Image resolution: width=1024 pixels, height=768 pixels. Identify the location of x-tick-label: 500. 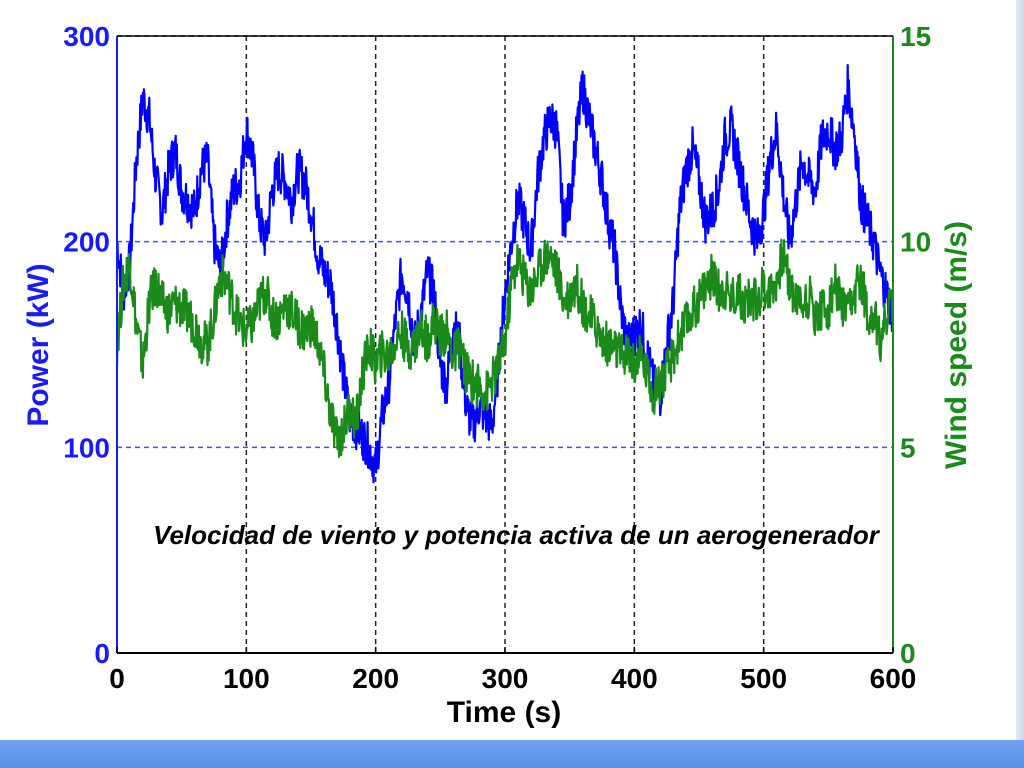
(763, 678).